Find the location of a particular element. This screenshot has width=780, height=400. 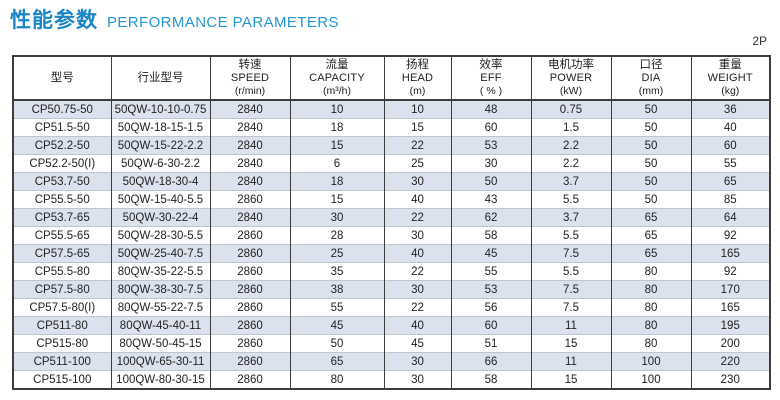

table-cell: 100 is located at coordinates (651, 361).